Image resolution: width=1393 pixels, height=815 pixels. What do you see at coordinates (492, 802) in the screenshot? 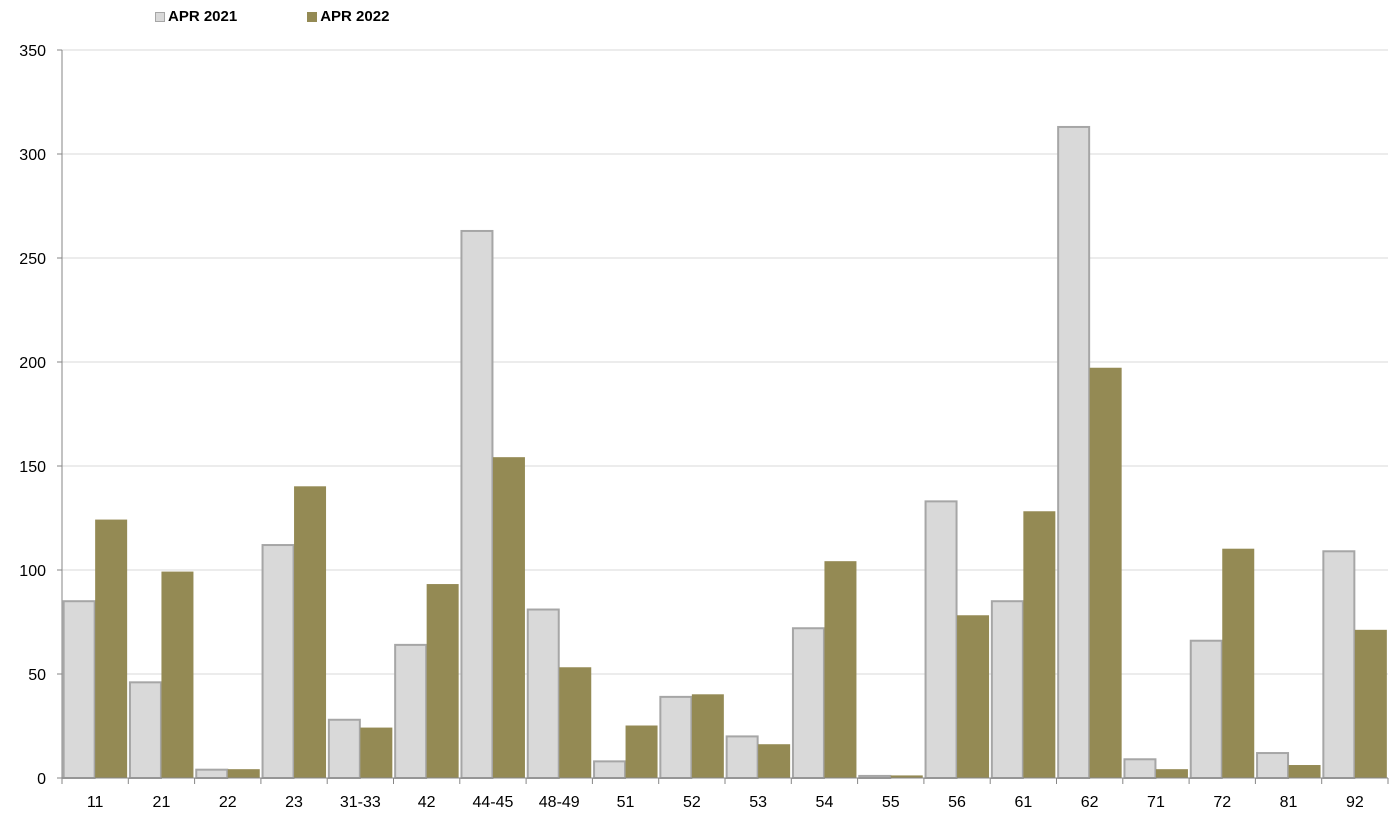
I see `x-tick-label: 44-45` at bounding box center [492, 802].